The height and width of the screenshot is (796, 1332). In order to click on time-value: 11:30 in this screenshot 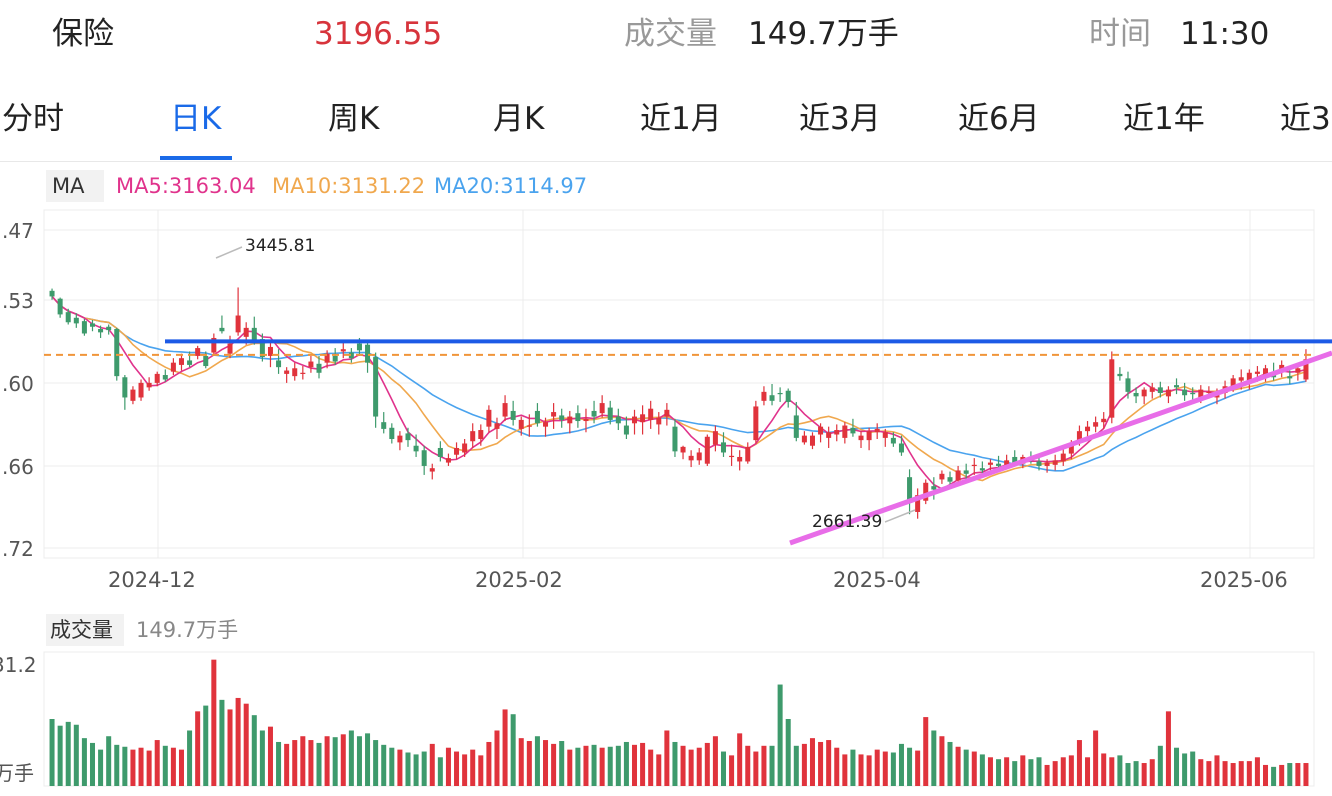, I will do `click(1225, 34)`.